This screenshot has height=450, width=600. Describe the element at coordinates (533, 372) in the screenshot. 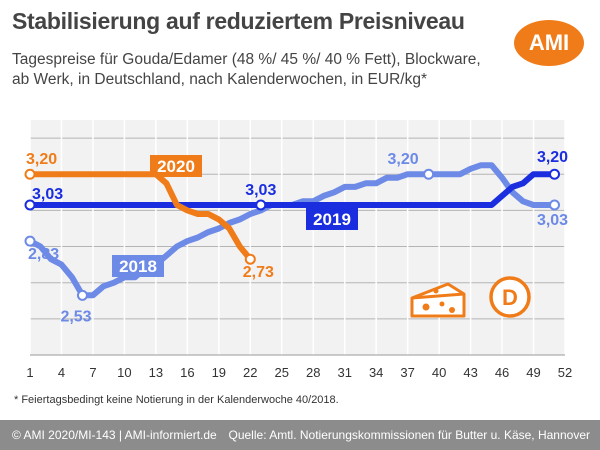

I see `x-tick-label: 49` at that location.